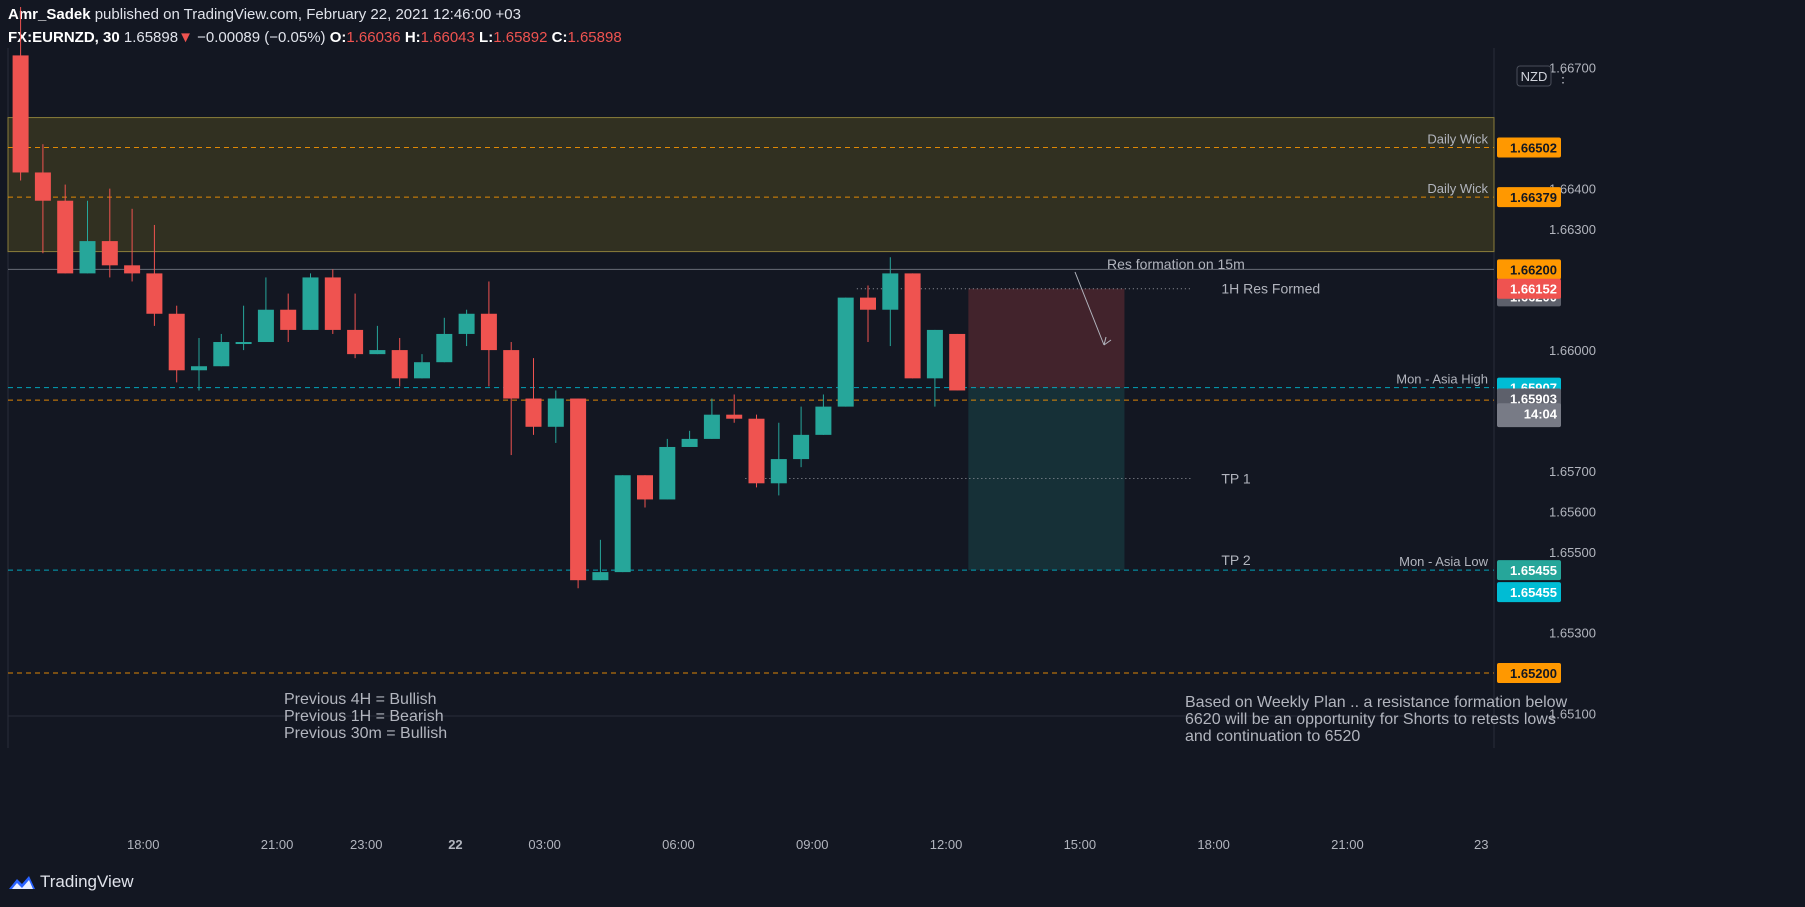  I want to click on x-tick-label: 06:00, so click(678, 844).